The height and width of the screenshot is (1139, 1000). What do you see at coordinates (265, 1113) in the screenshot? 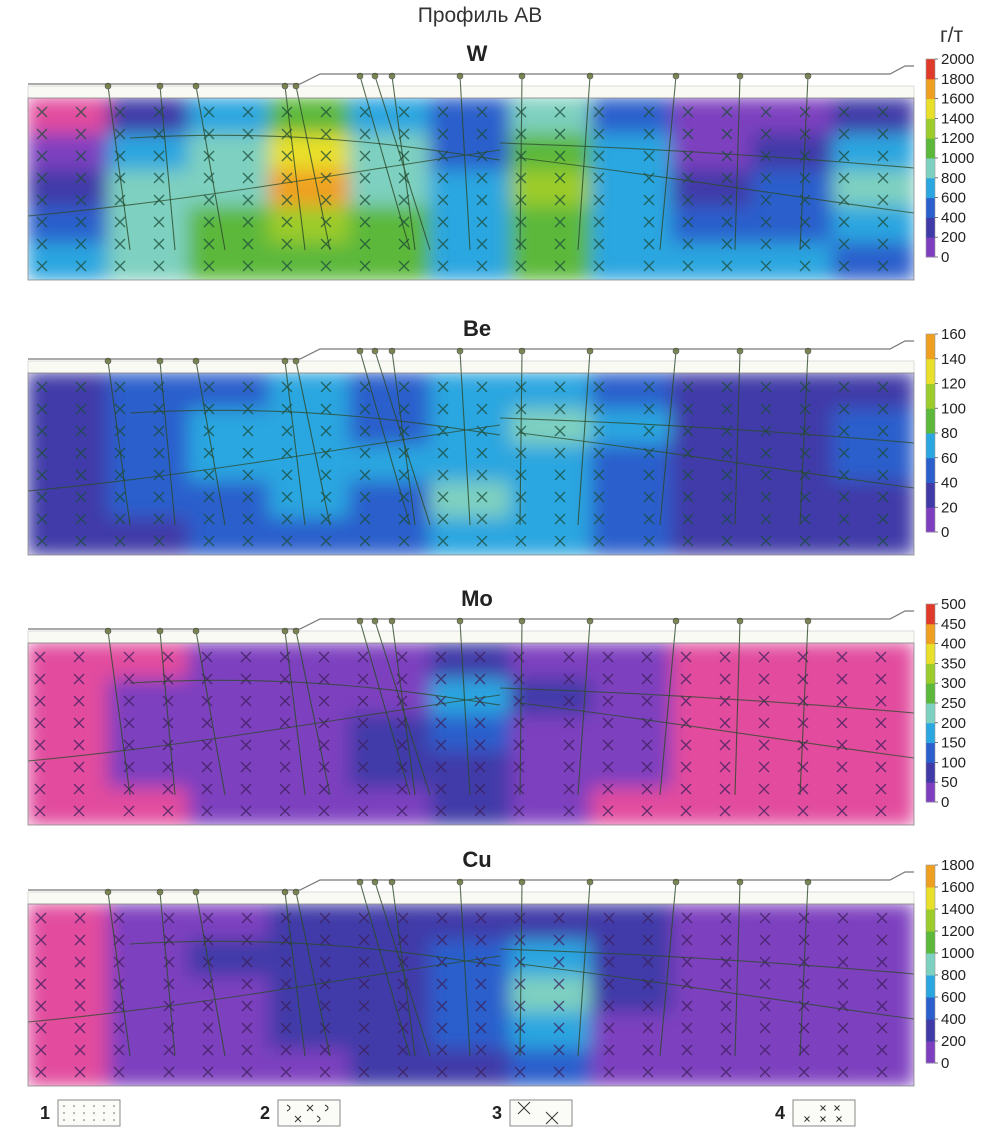
I see `legend-number: 2` at bounding box center [265, 1113].